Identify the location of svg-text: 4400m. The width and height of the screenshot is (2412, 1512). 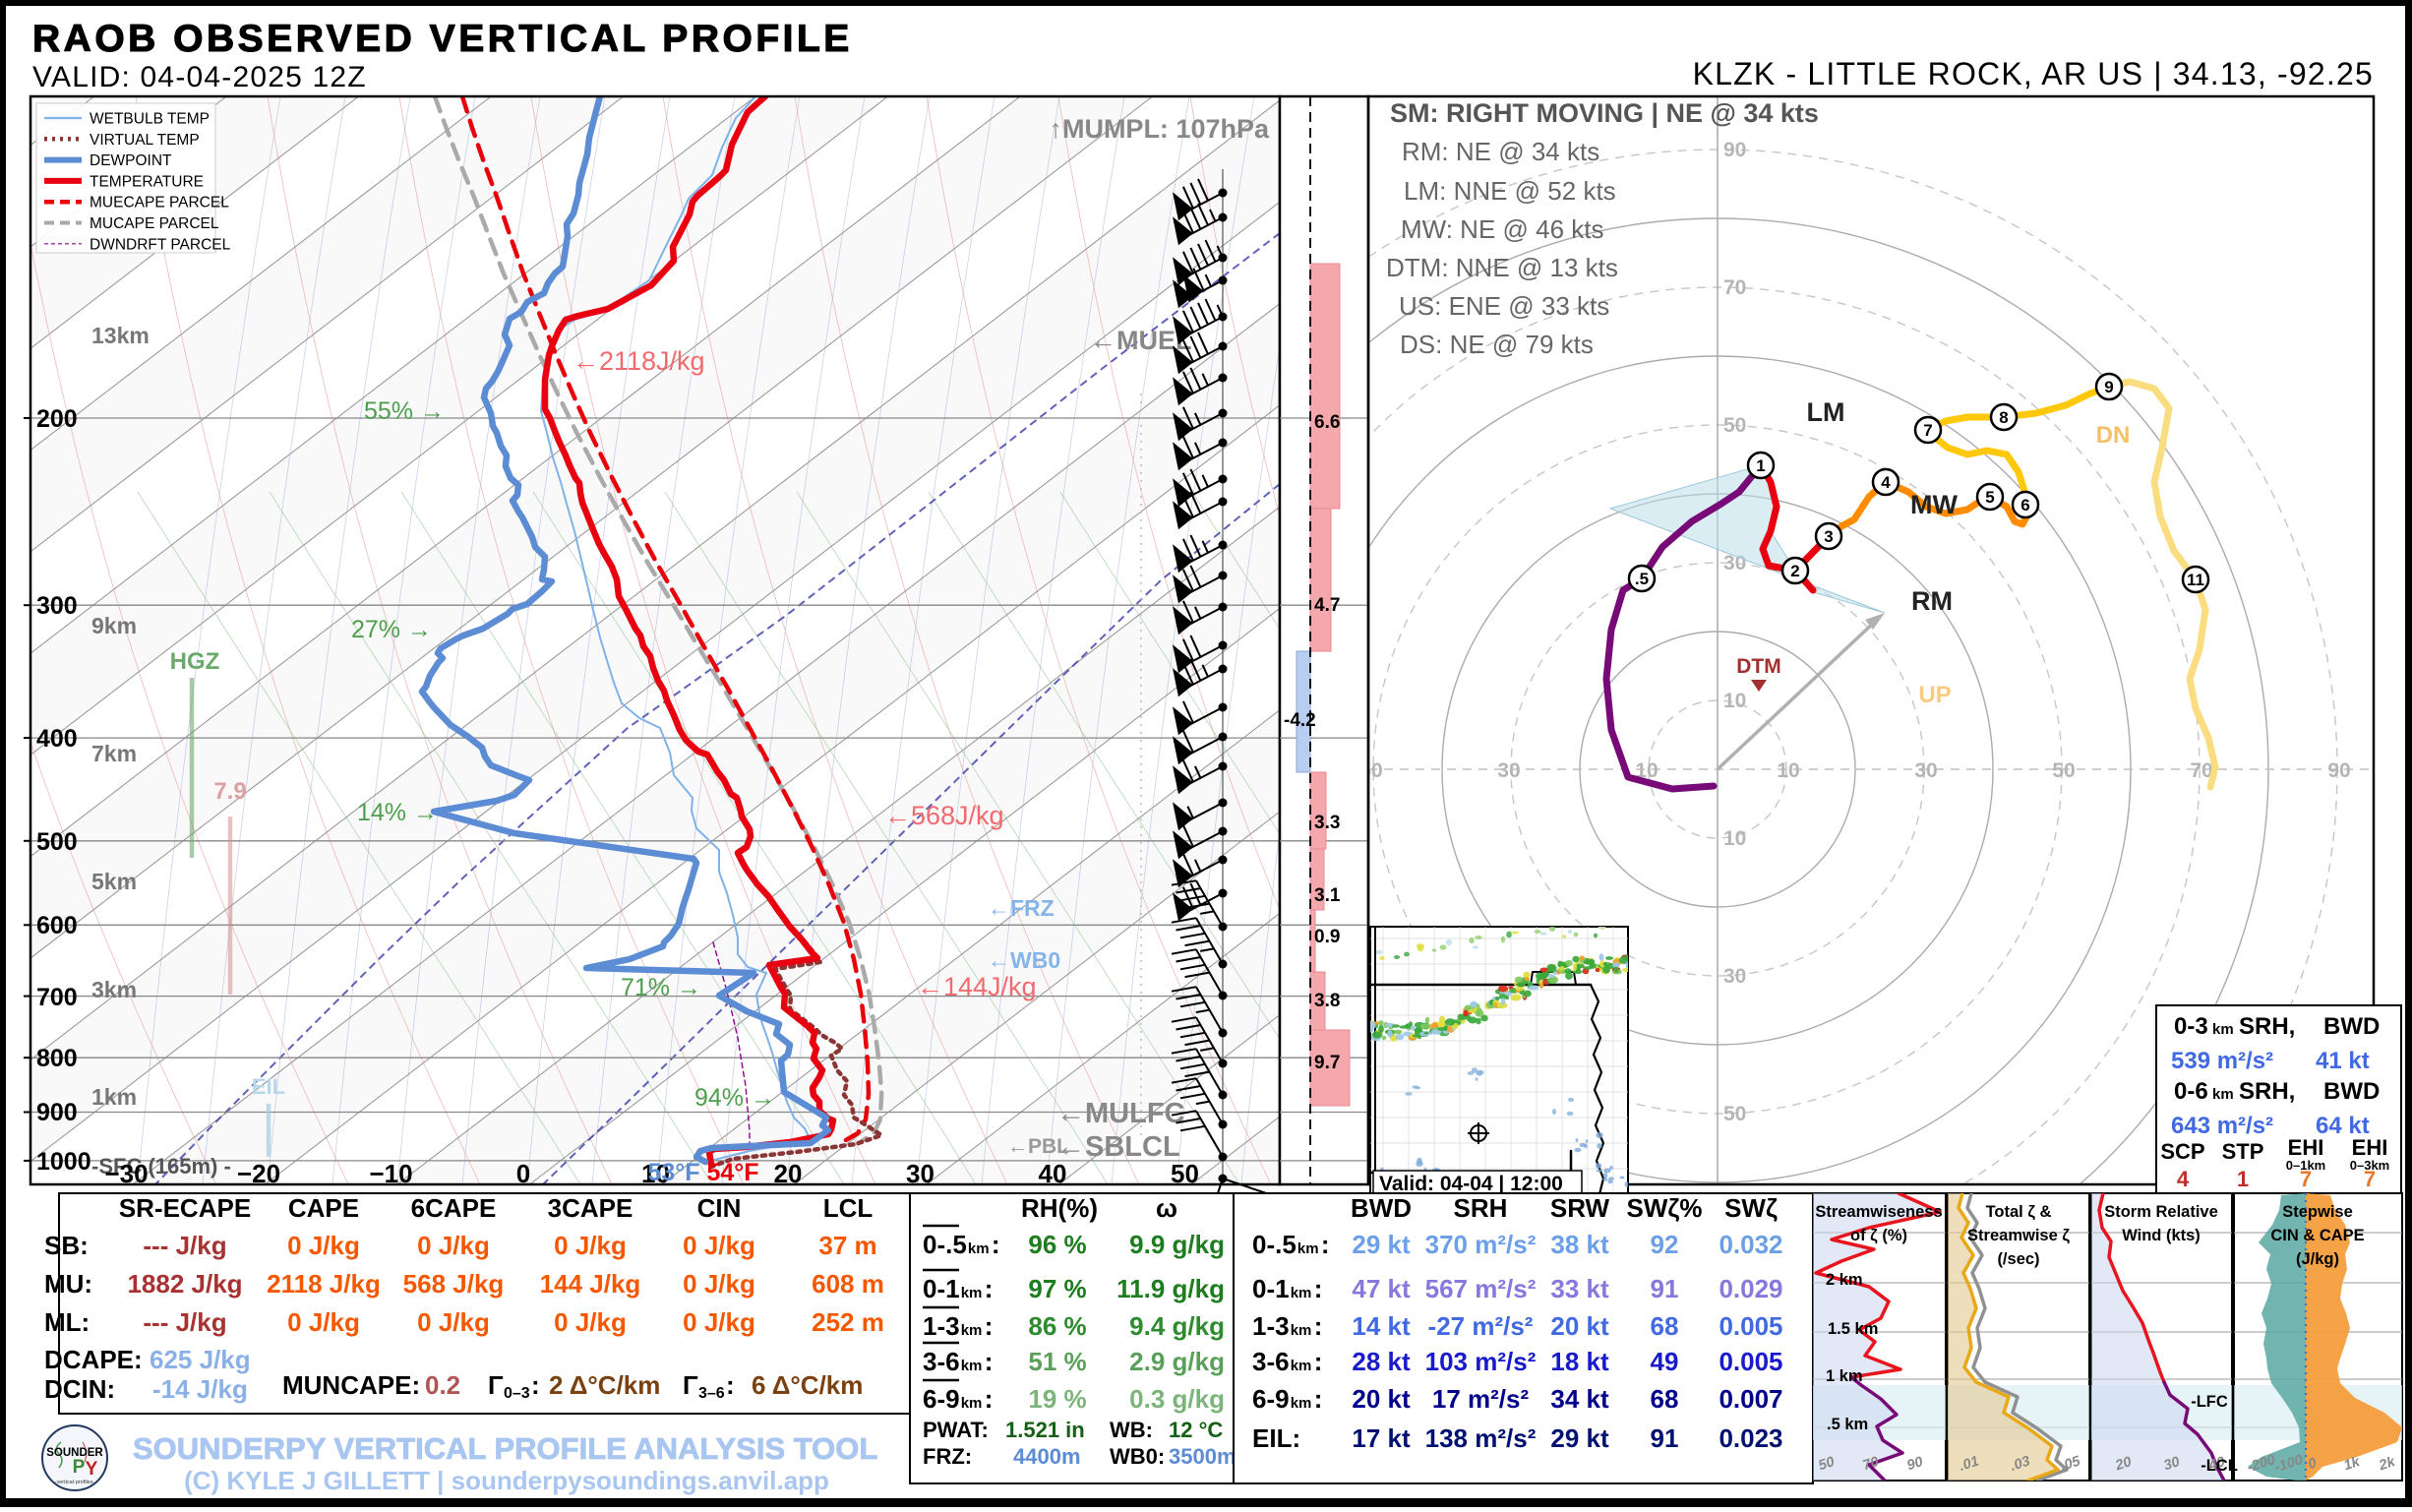
(1047, 1457).